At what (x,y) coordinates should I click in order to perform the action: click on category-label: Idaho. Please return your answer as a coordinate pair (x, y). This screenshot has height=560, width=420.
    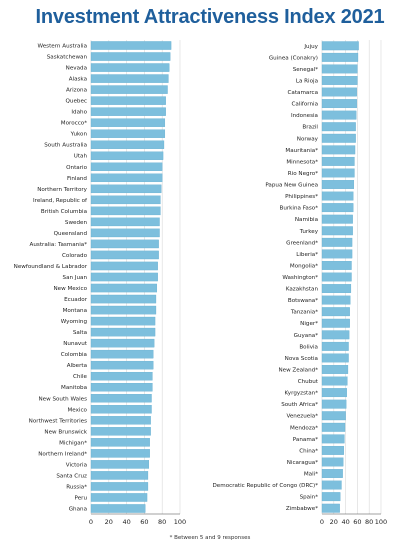
    Looking at the image, I should click on (79, 113).